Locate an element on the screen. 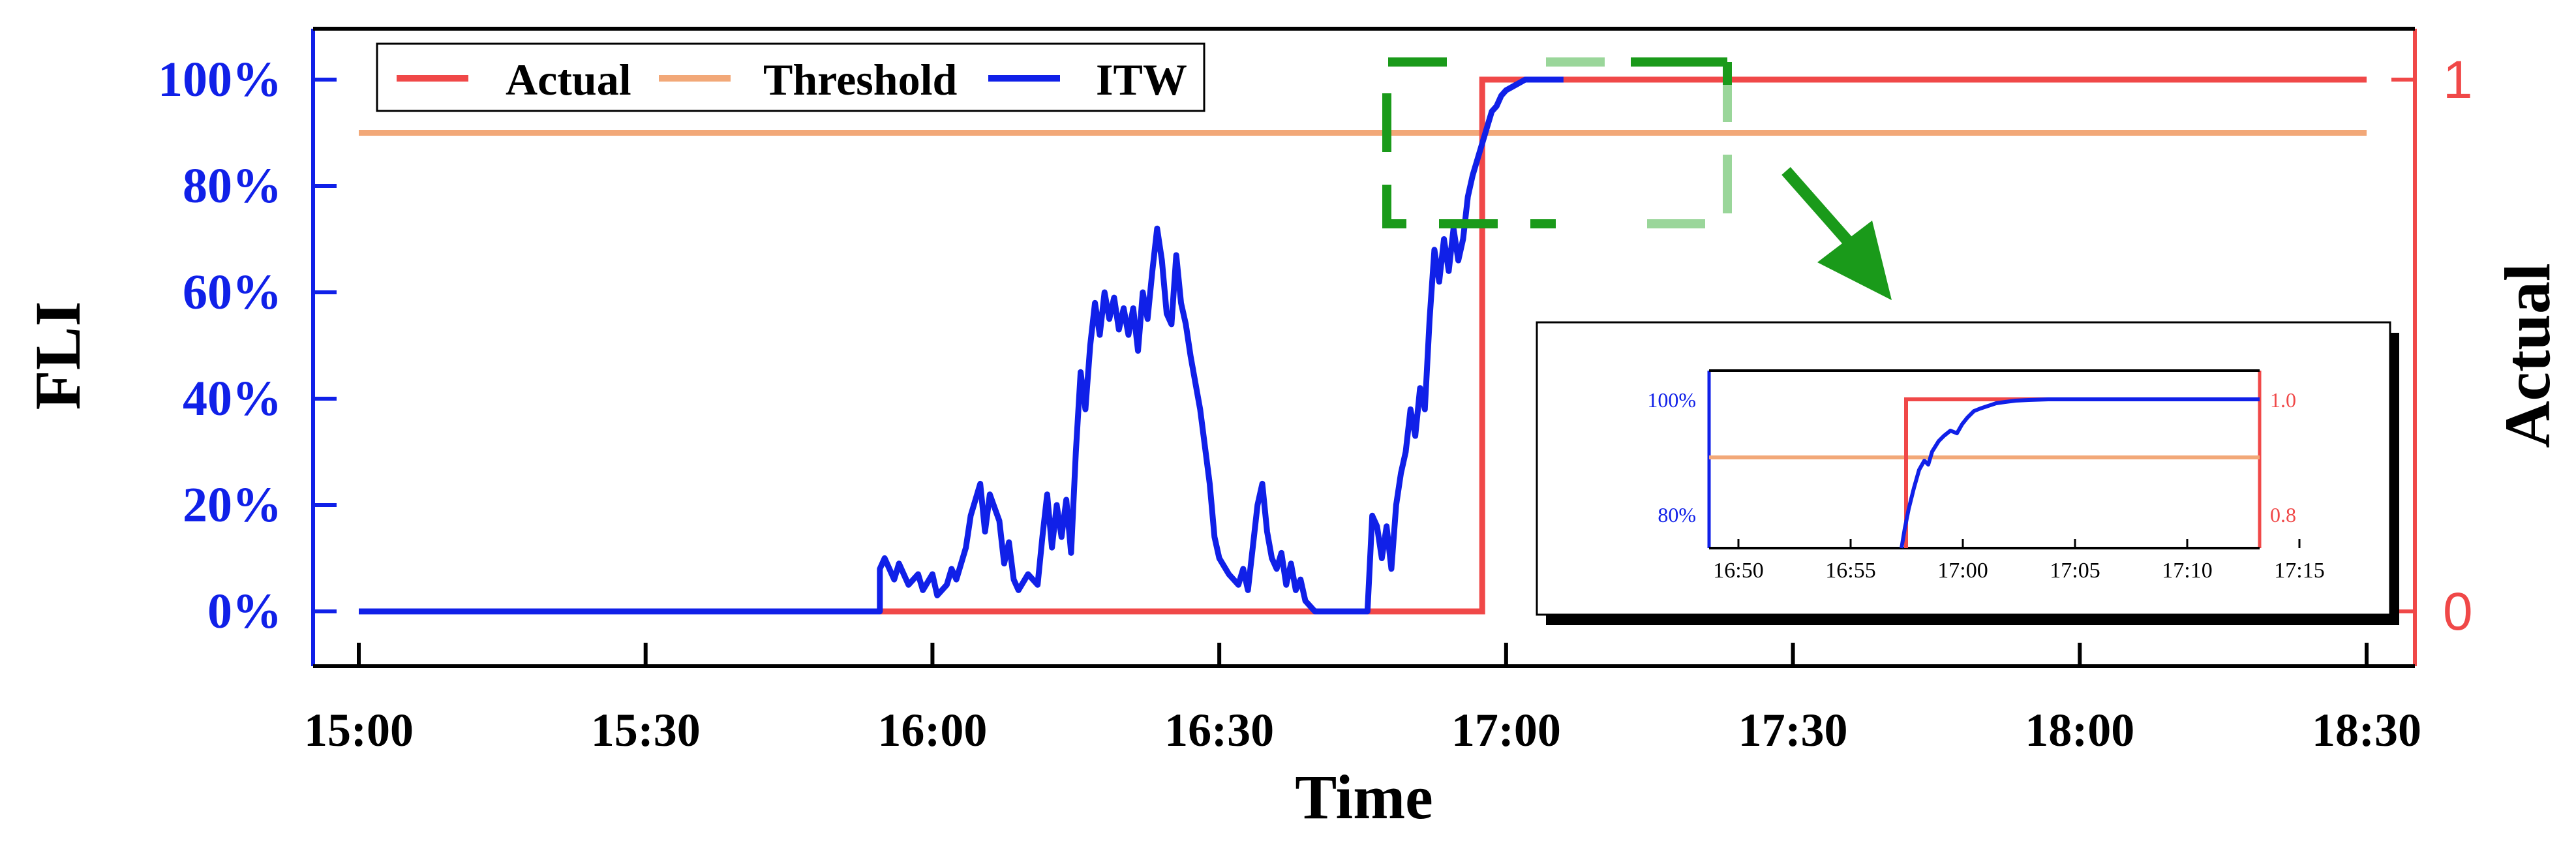 Image resolution: width=2576 pixels, height=845 pixels. zoom-box-dark is located at coordinates (1469, 142).